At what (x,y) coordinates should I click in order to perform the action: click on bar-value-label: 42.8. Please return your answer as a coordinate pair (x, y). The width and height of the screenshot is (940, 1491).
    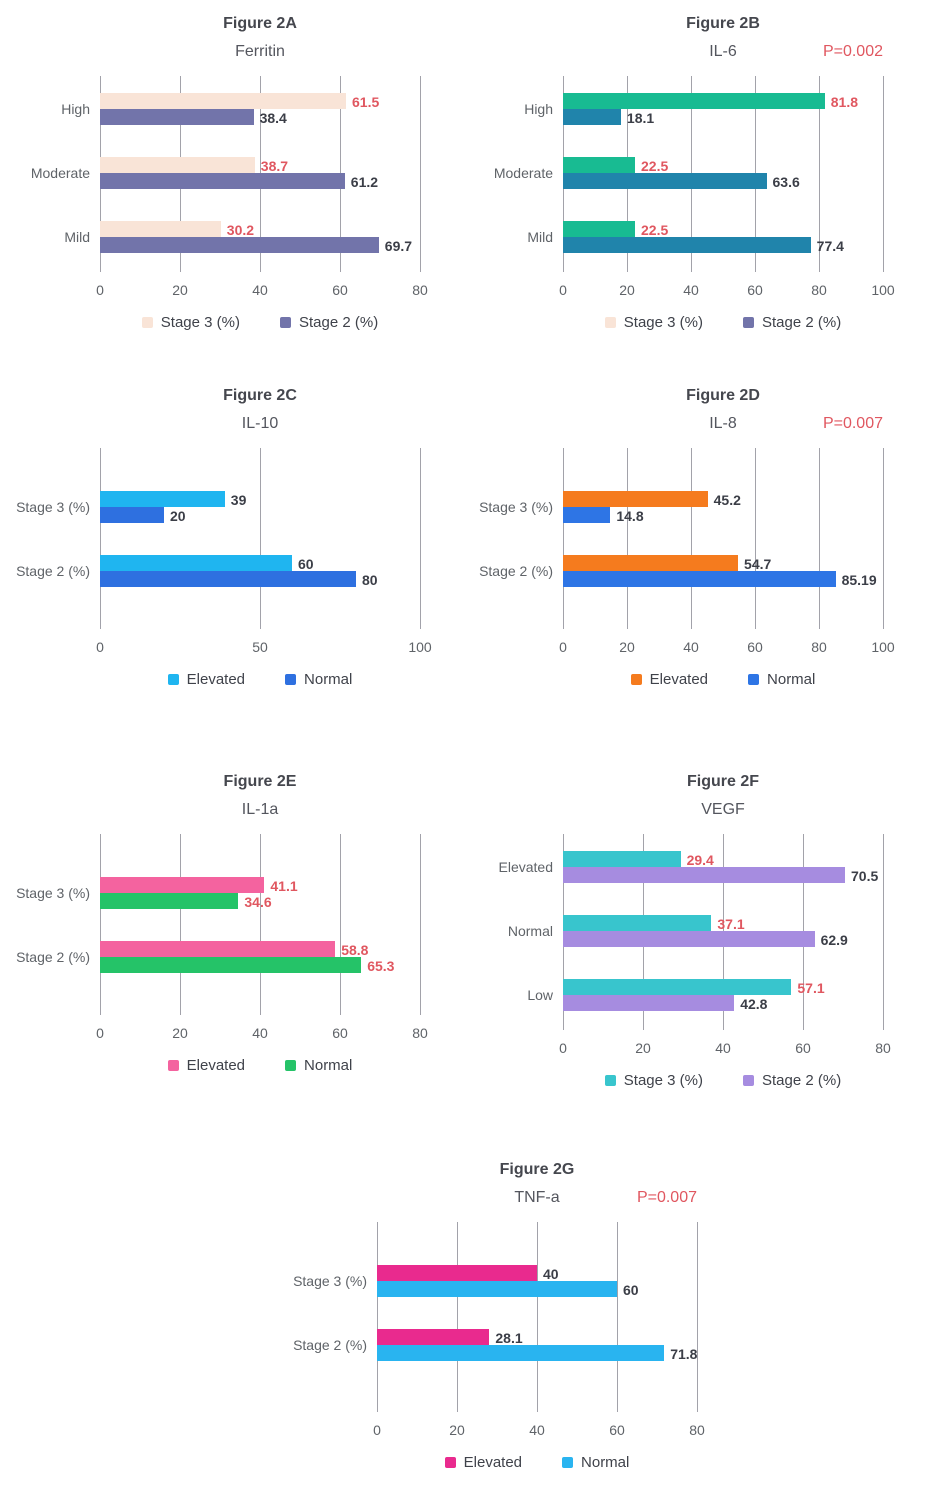
    Looking at the image, I should click on (754, 1004).